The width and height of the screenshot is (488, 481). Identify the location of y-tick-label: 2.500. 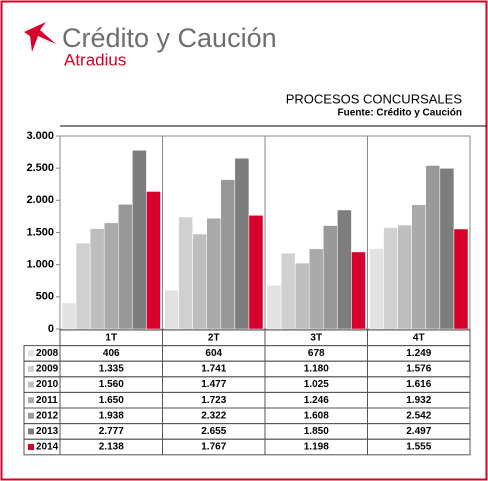
(40, 168).